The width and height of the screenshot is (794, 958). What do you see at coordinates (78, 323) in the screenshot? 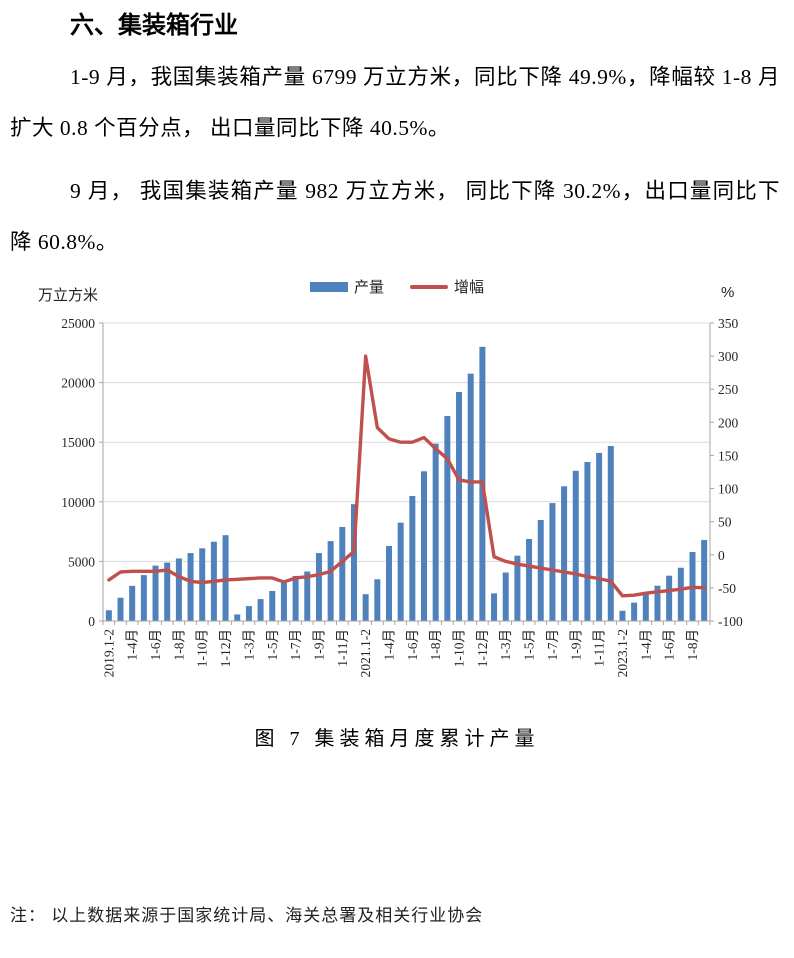
I see `svg-text: 25000` at bounding box center [78, 323].